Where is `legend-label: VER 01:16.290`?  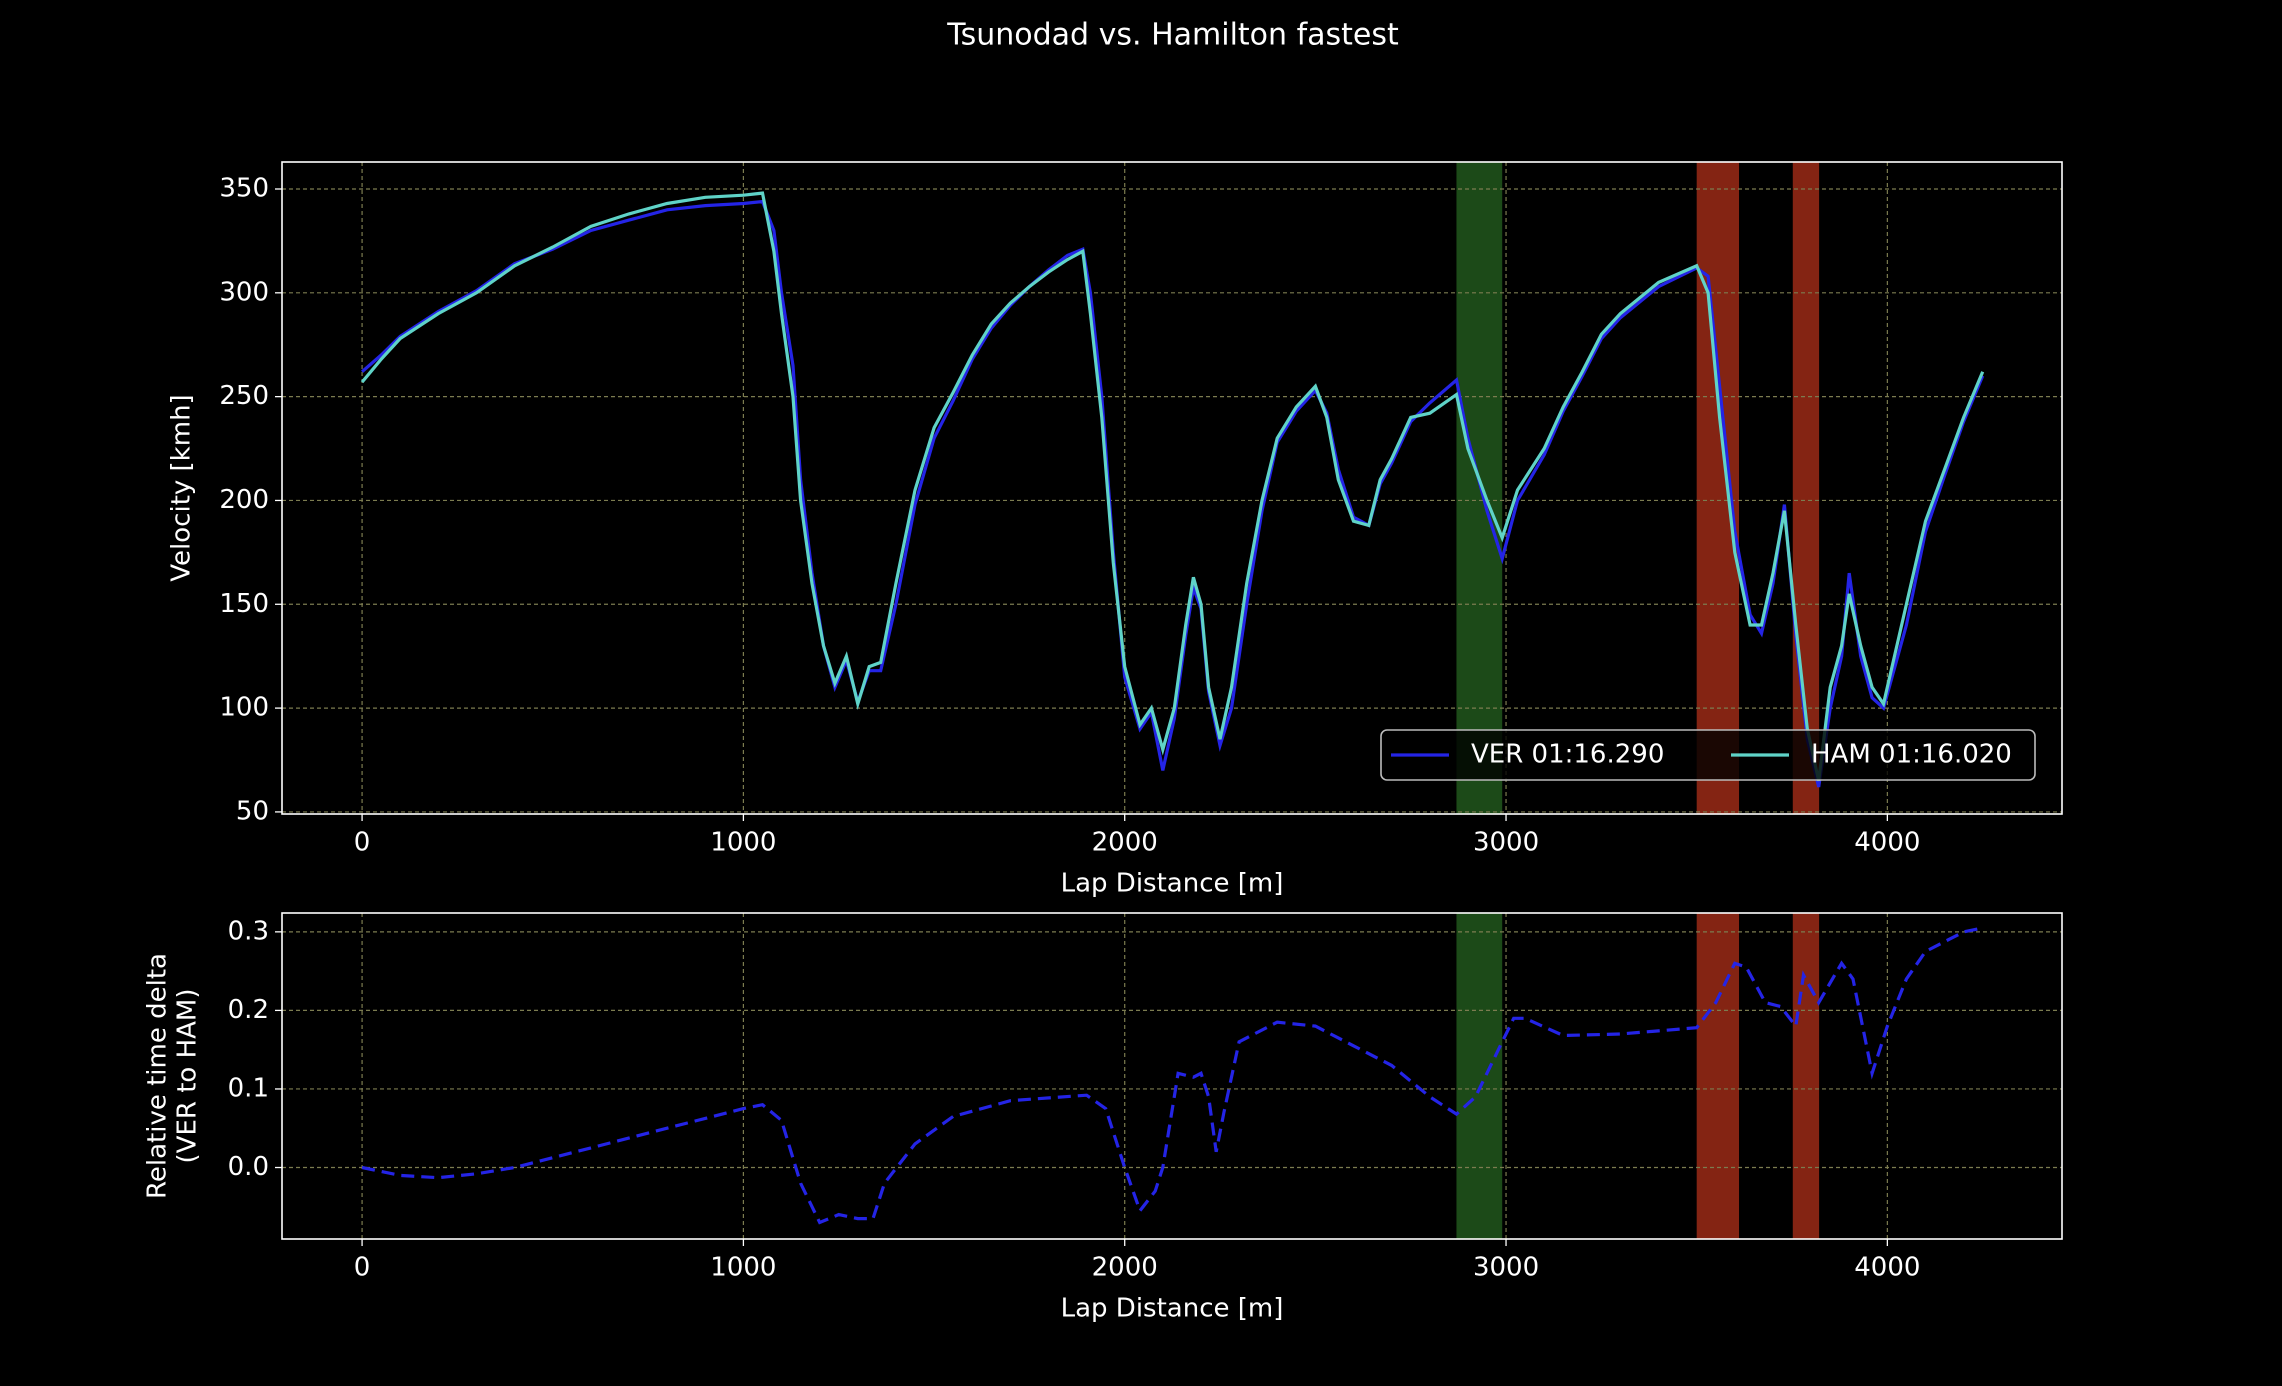
legend-label: VER 01:16.290 is located at coordinates (1567, 755).